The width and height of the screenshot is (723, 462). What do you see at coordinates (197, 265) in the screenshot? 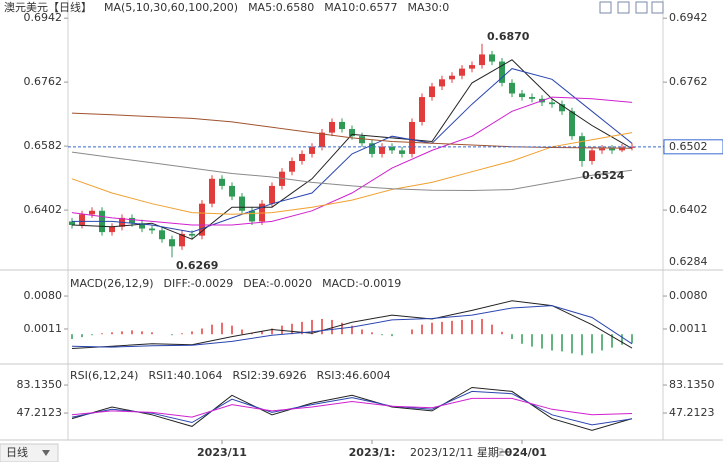
I see `price-annotation: 0.6269` at bounding box center [197, 265].